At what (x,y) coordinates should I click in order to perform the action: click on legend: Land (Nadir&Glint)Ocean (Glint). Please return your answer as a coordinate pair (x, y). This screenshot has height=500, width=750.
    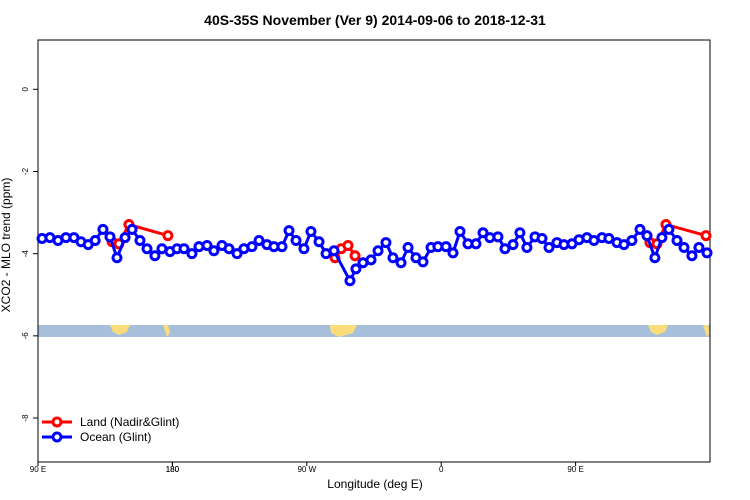
    Looking at the image, I should click on (110, 429).